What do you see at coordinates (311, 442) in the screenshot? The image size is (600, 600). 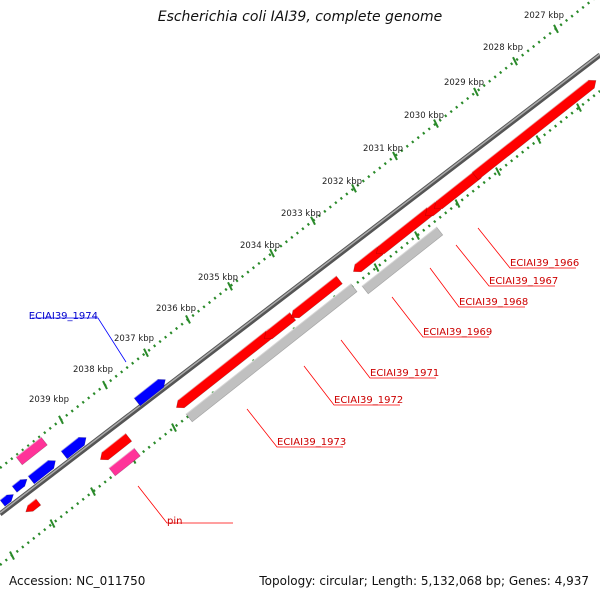 I see `gene-label: ECIAI39_1973` at bounding box center [311, 442].